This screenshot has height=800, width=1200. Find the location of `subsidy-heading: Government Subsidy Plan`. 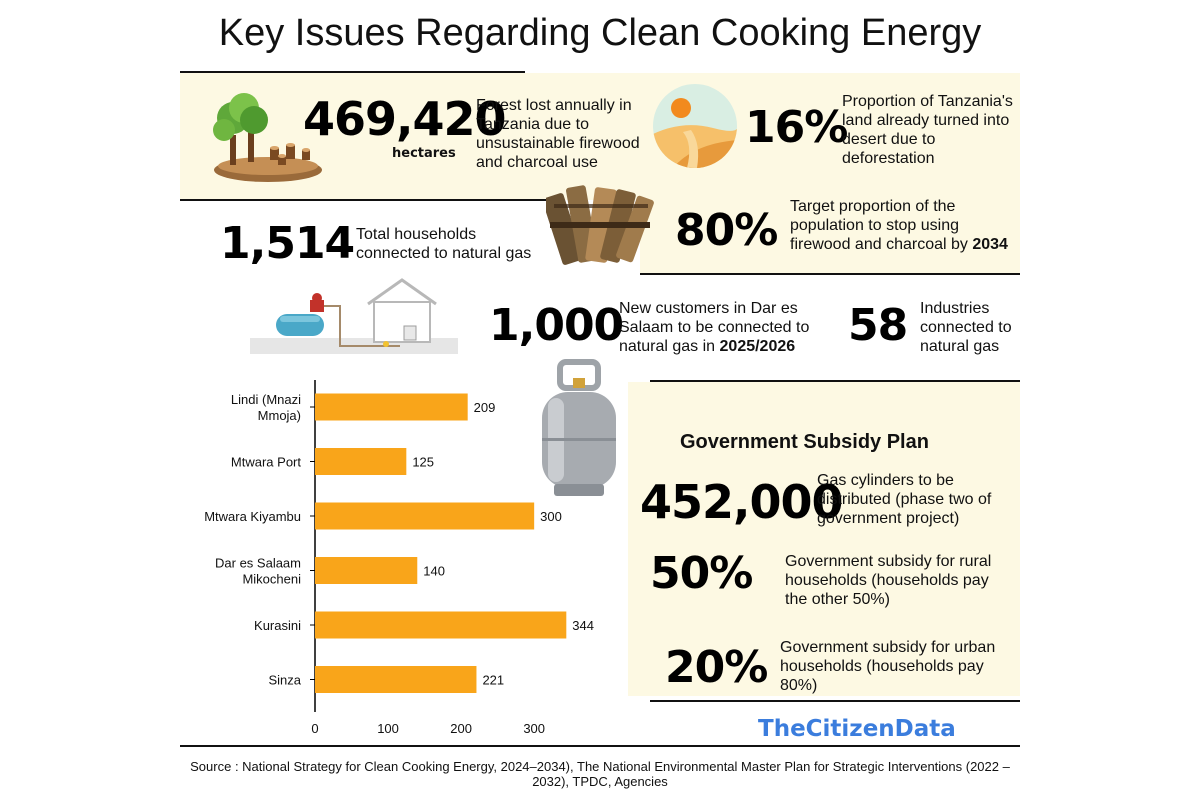

subsidy-heading: Government Subsidy Plan is located at coordinates (804, 442).